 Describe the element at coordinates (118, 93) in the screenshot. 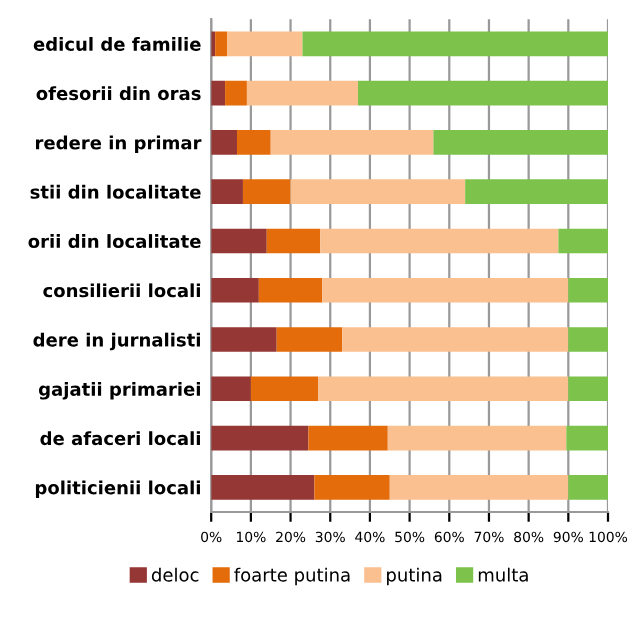

I see `y-tick-label: ofesorii din oras` at that location.